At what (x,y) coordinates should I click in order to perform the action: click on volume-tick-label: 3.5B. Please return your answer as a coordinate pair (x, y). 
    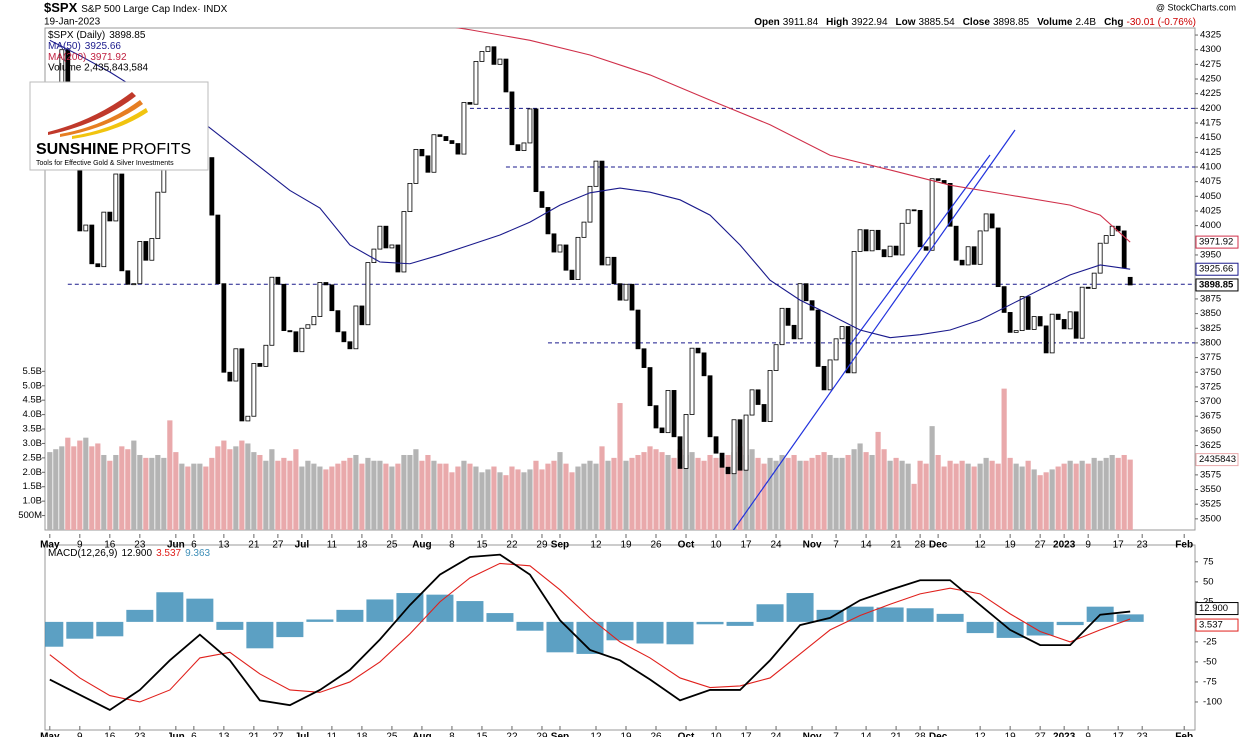
    Looking at the image, I should click on (32, 429).